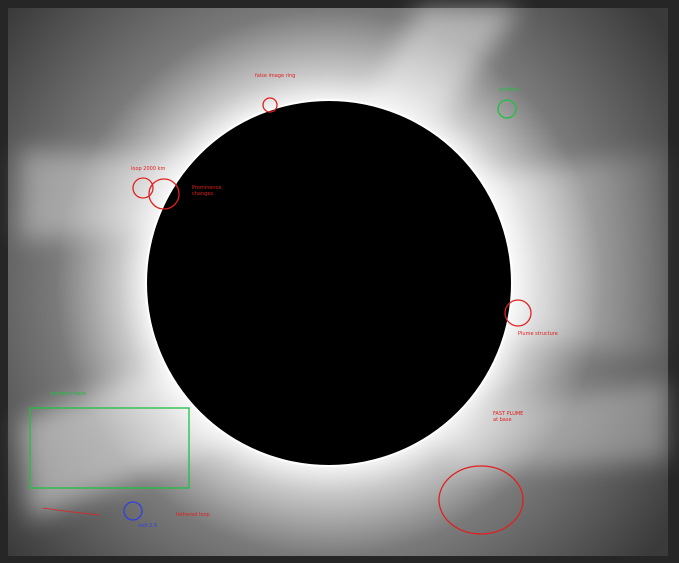 Image resolution: width=679 pixels, height=563 pixels. I want to click on annotation-label: artifacts, so click(509, 90).